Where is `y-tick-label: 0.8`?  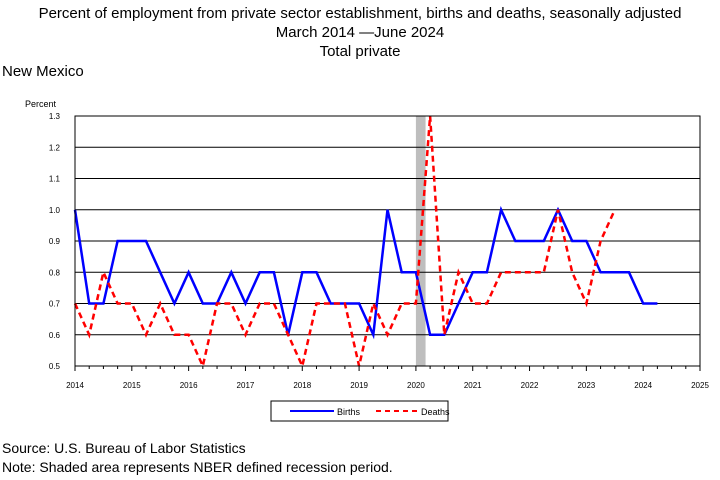 y-tick-label: 0.8 is located at coordinates (55, 272).